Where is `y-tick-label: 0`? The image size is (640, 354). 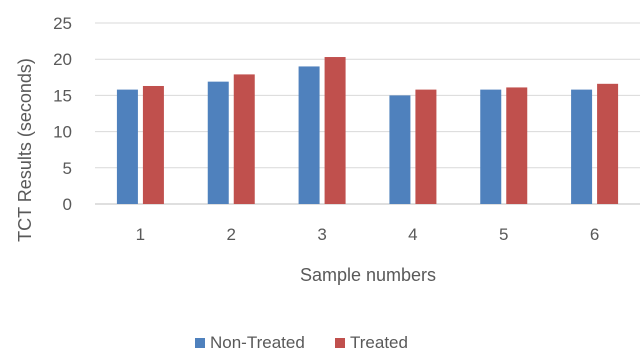
y-tick-label: 0 is located at coordinates (67, 204).